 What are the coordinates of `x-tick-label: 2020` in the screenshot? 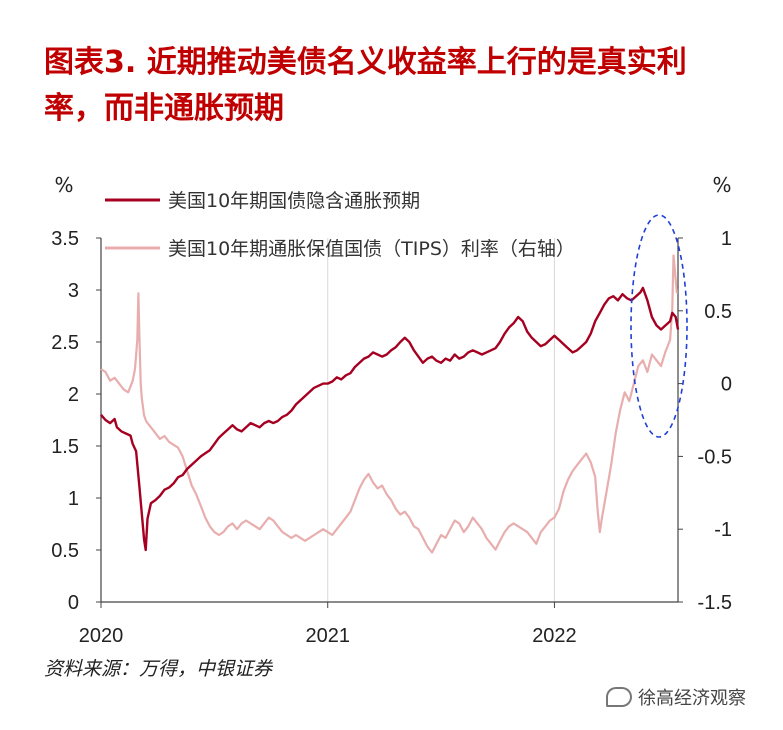 It's located at (101, 636).